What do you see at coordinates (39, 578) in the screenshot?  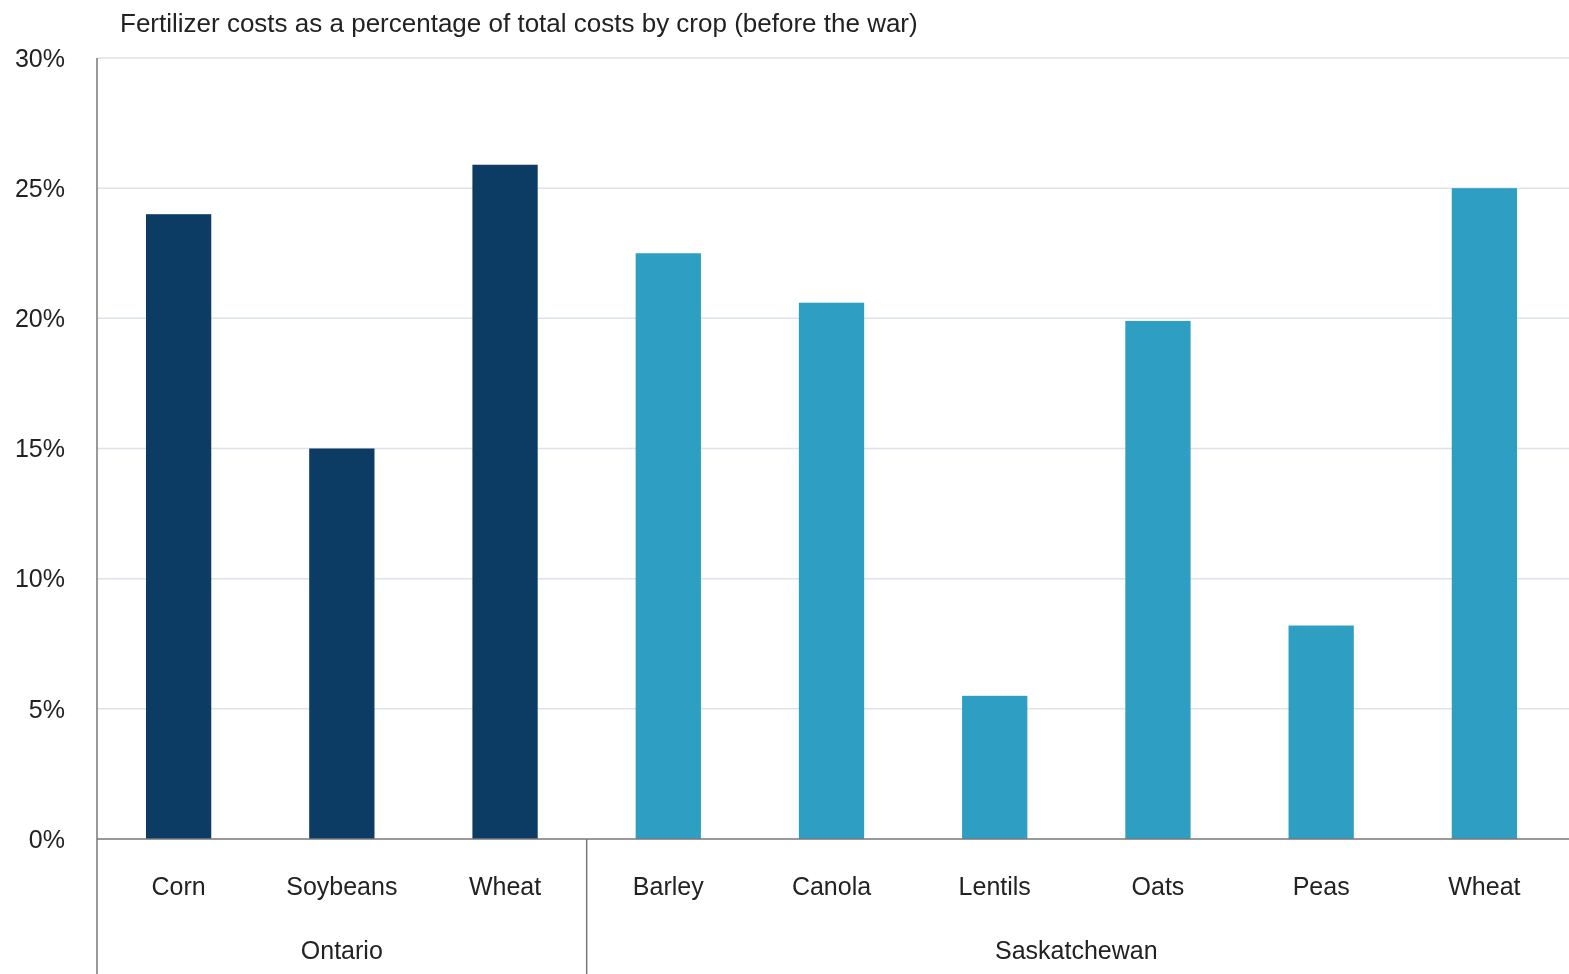 I see `y-tick-label: 10%` at bounding box center [39, 578].